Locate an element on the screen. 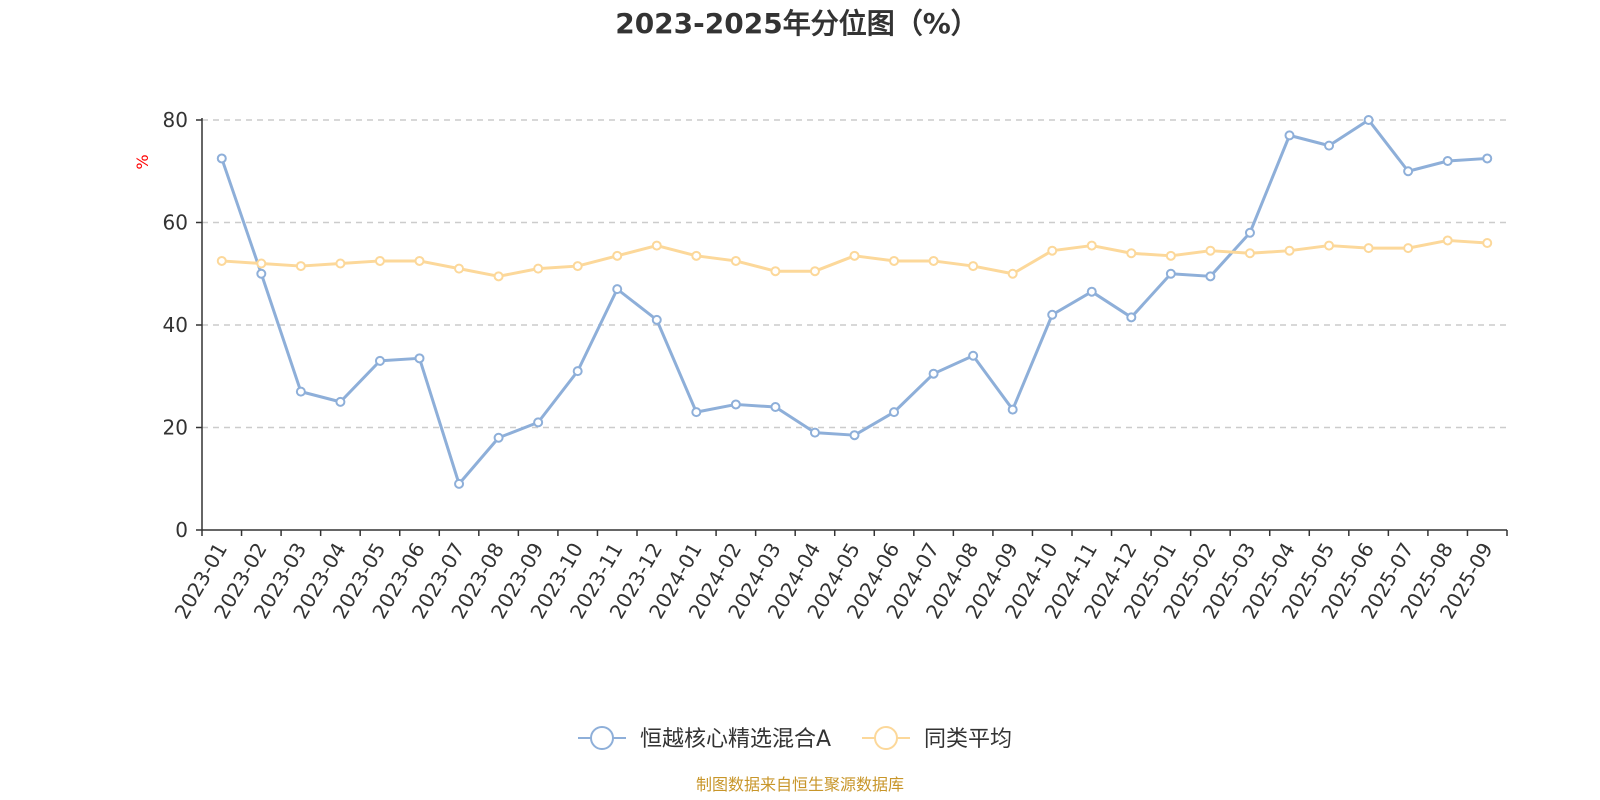 The height and width of the screenshot is (800, 1600). legend-label: 同类平均 is located at coordinates (968, 739).